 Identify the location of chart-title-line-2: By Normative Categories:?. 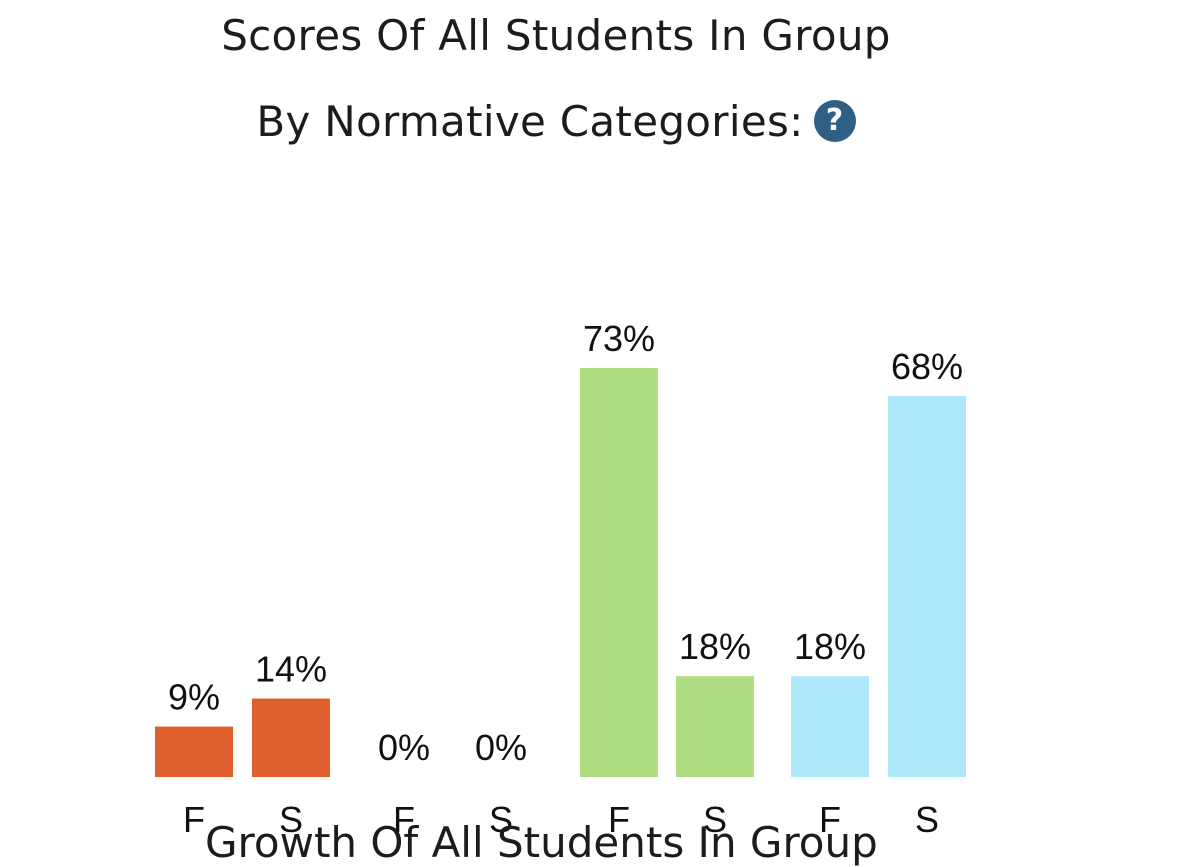
(556, 121).